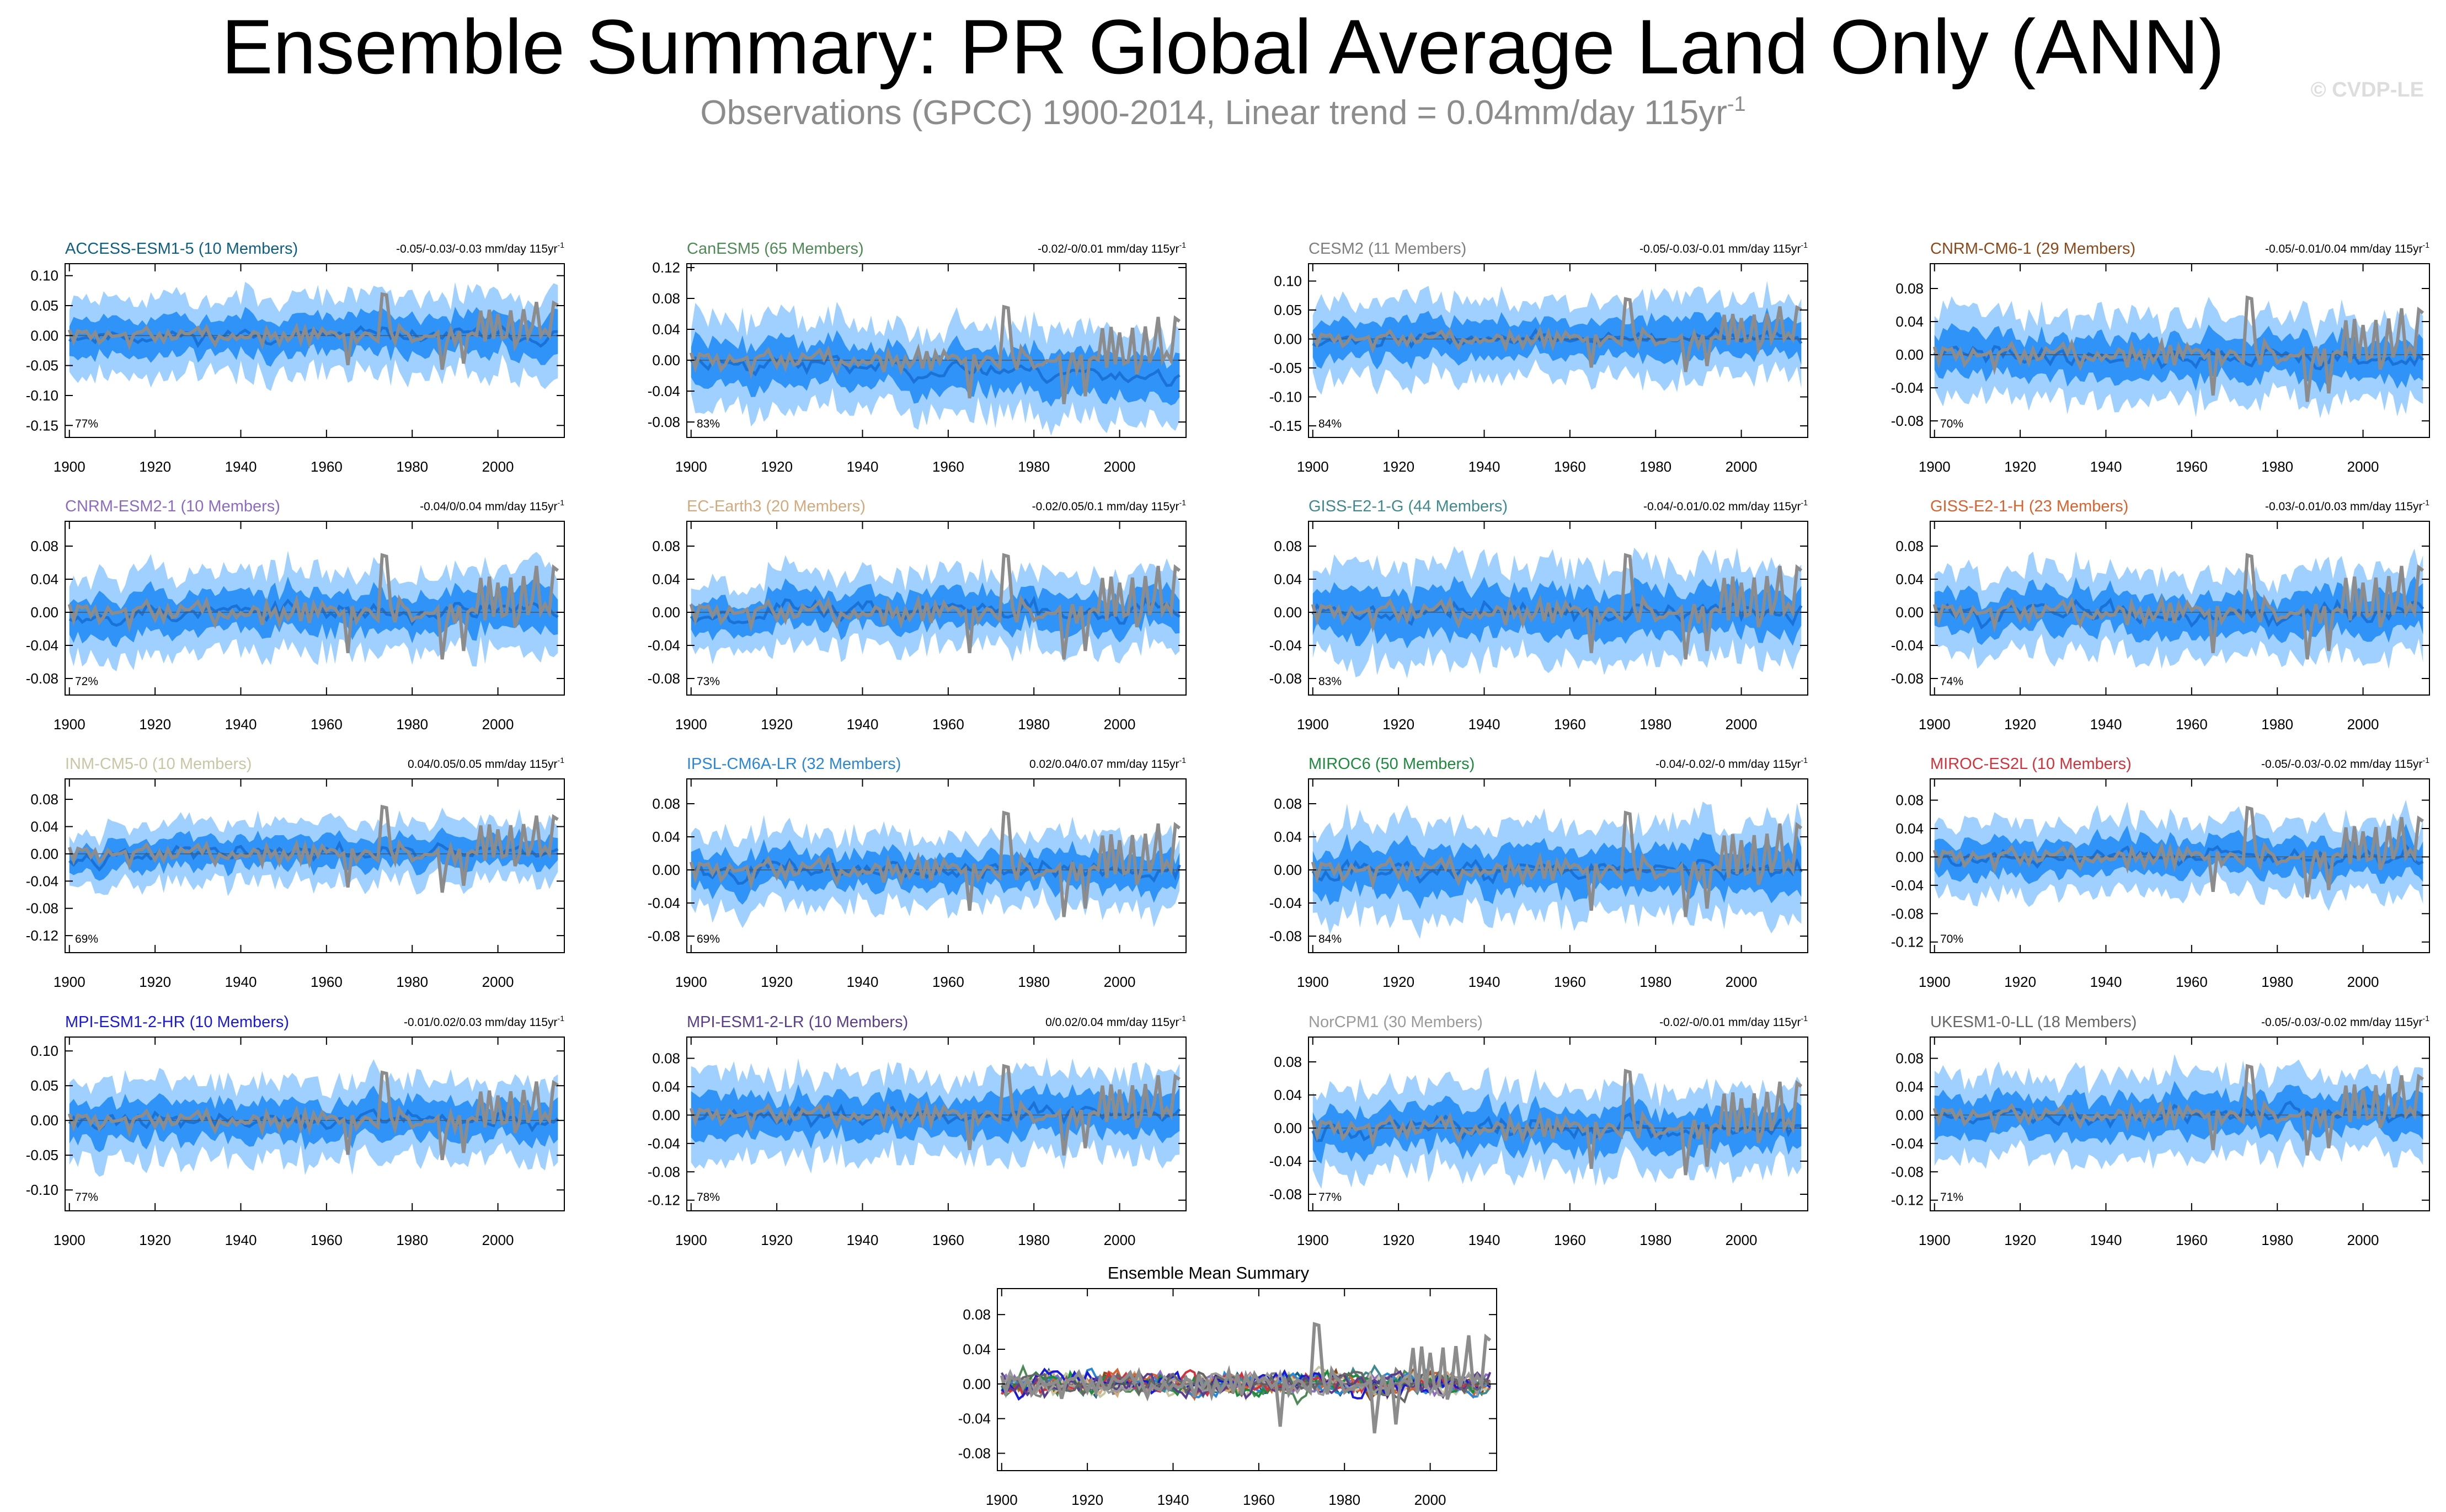  I want to click on panel-percent: 83%, so click(708, 424).